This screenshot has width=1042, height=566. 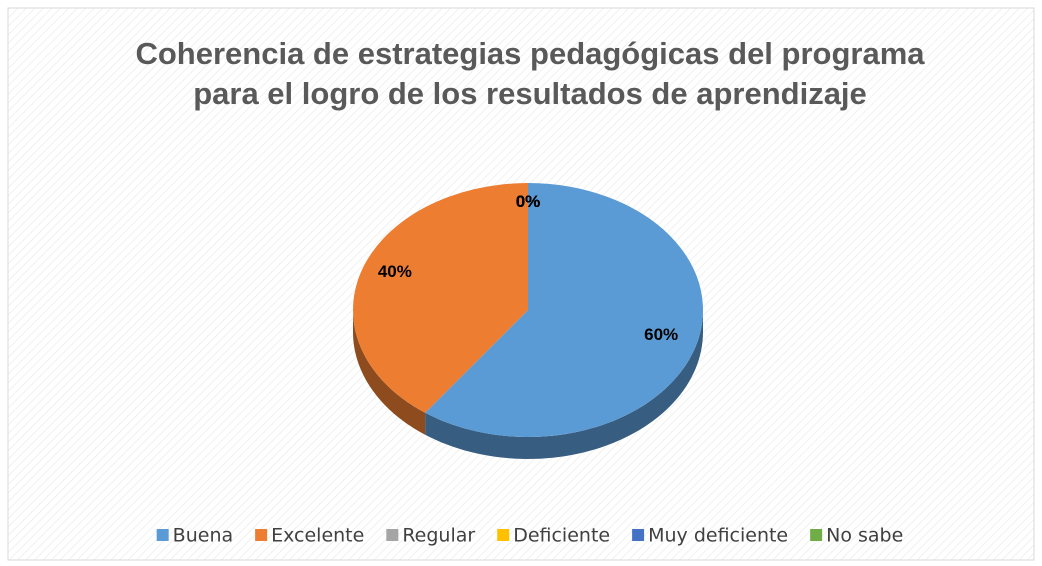 What do you see at coordinates (395, 271) in the screenshot?
I see `data-label: 40%` at bounding box center [395, 271].